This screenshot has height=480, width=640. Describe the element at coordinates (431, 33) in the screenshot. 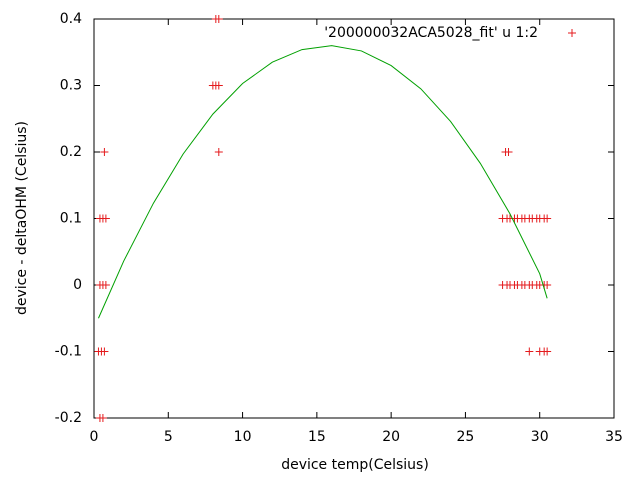

I see `legend-label: '200000032ACA5028_fit' u 1:2` at that location.